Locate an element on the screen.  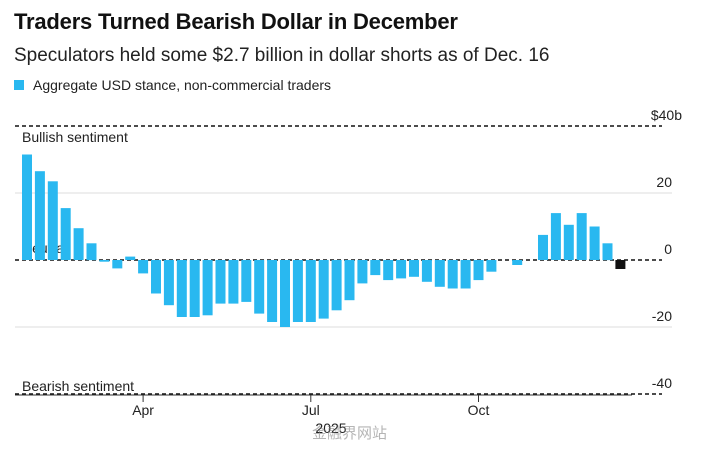
y-tick-label-0: 0 is located at coordinates (668, 249).